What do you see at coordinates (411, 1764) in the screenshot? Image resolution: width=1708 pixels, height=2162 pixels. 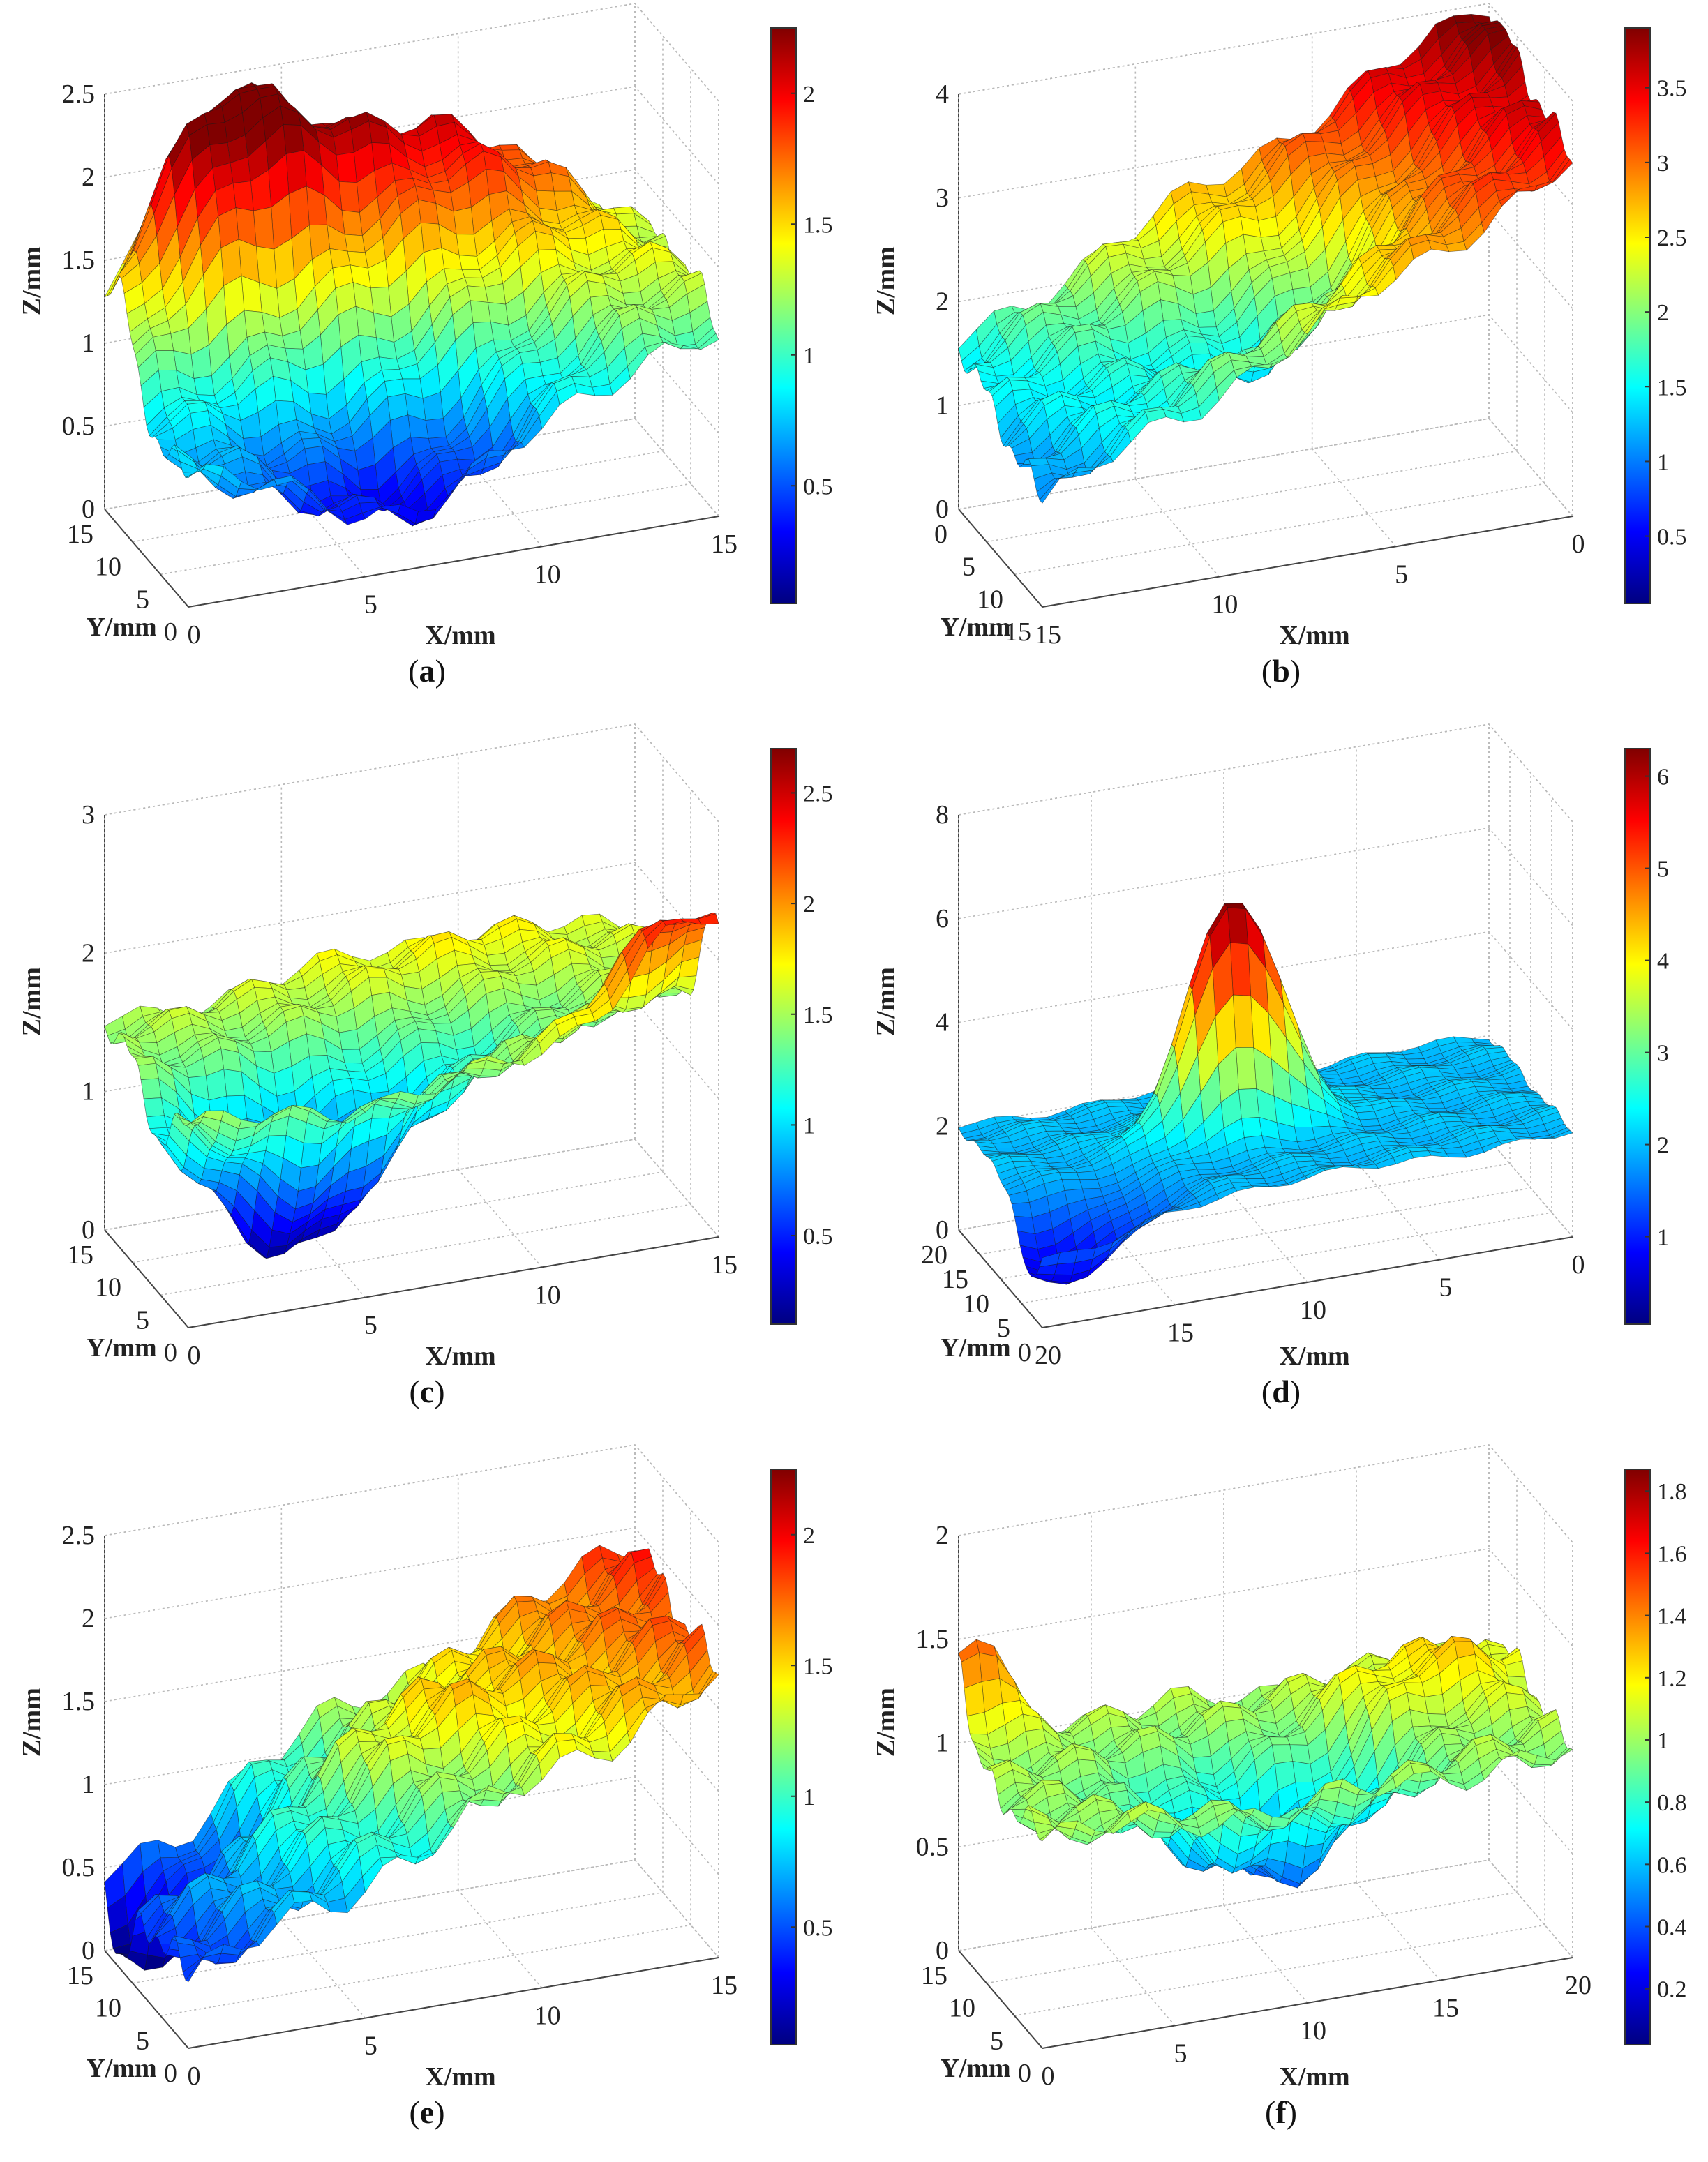 I see `surface-e` at bounding box center [411, 1764].